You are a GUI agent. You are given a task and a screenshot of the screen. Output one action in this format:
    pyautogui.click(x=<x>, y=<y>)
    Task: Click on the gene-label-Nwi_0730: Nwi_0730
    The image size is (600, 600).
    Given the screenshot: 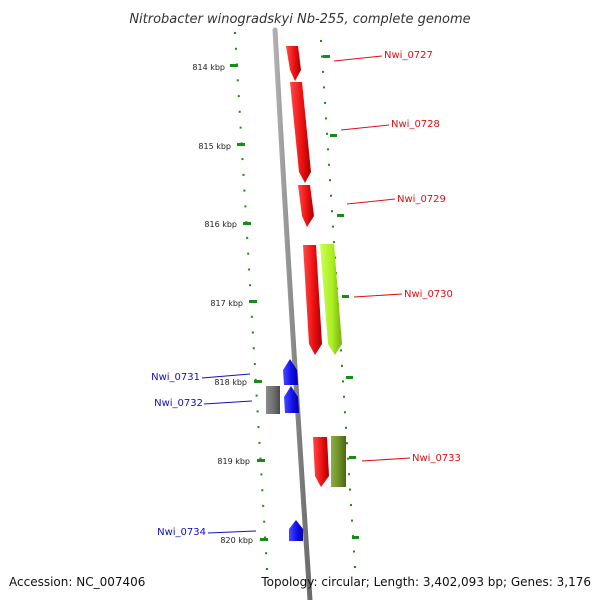 What is the action you would take?
    pyautogui.click(x=428, y=294)
    